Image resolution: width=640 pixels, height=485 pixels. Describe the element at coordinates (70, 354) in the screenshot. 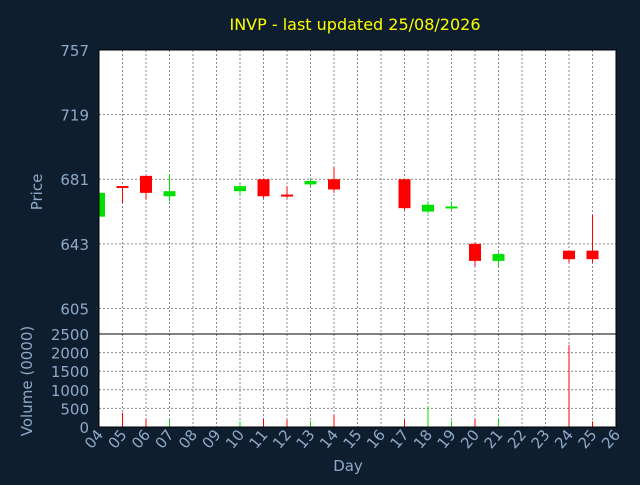

I see `volume-tick-label: 2000` at that location.